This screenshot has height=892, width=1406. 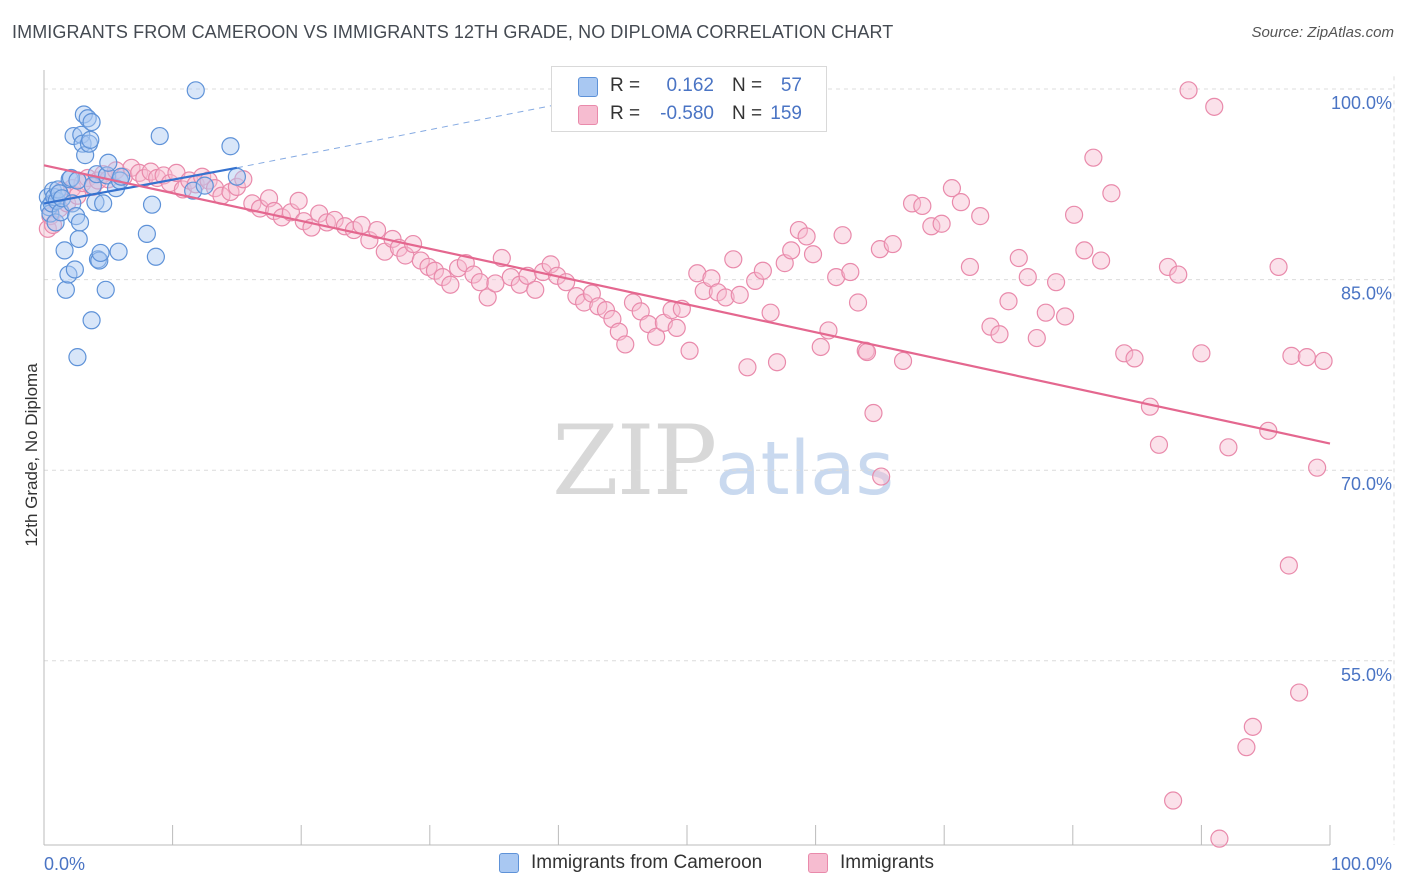 I want to click on r-value: -0.580, so click(x=687, y=113).